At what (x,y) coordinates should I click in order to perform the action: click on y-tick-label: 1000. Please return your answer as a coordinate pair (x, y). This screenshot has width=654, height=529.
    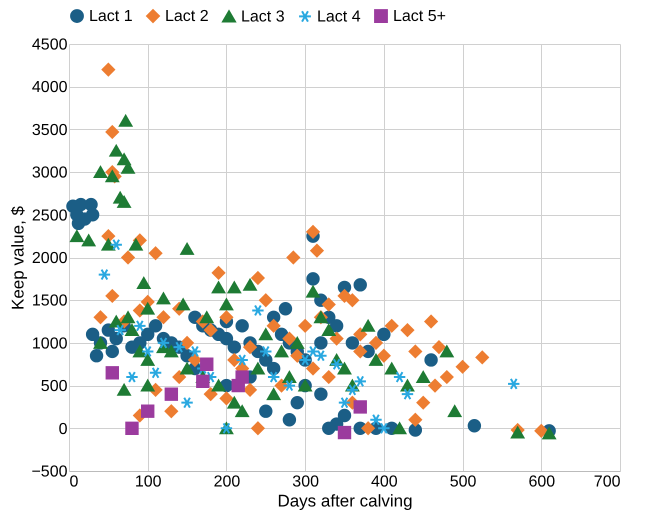
    Looking at the image, I should click on (50, 343).